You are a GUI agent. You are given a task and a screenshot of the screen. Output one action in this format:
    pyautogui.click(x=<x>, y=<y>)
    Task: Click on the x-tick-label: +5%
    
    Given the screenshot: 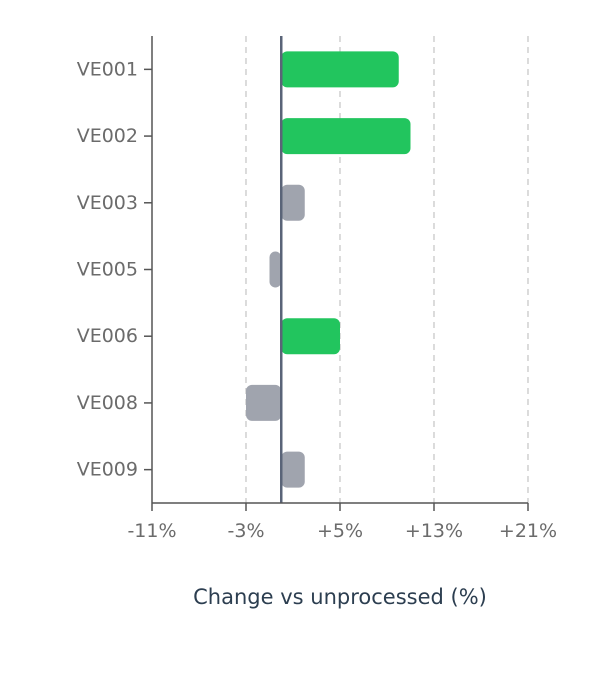 What is the action you would take?
    pyautogui.click(x=340, y=531)
    